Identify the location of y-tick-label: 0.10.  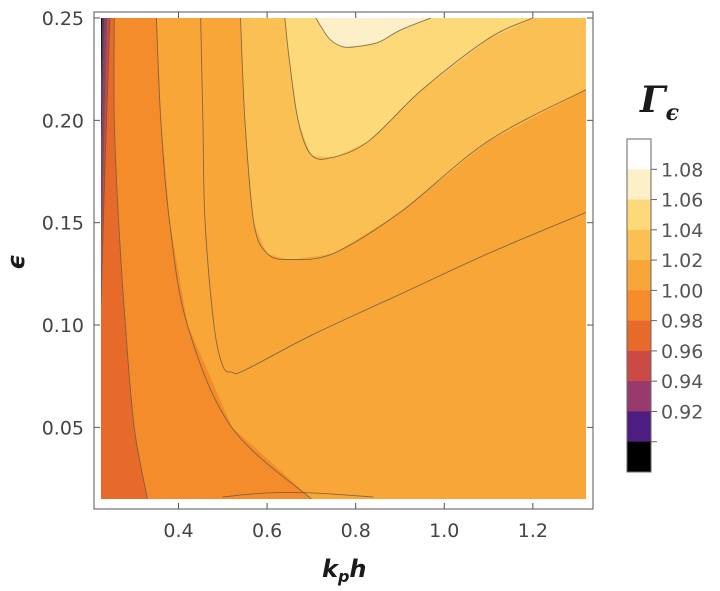
(63, 326).